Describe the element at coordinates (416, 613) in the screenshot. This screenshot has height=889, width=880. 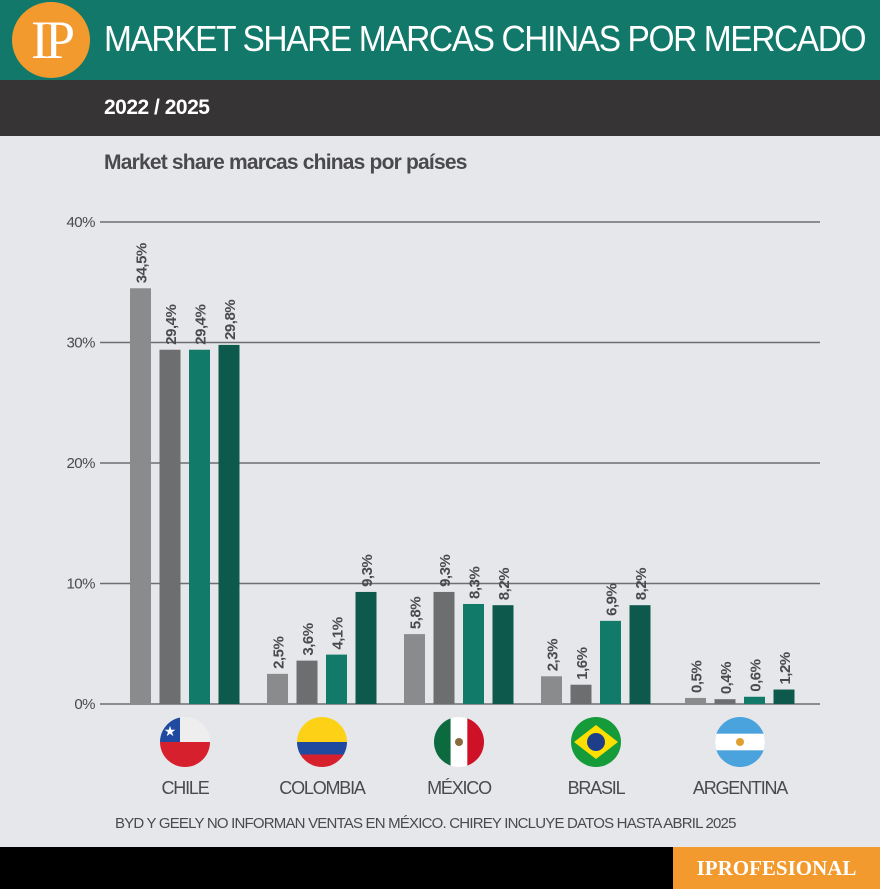
I see `data-label: 5,8%` at that location.